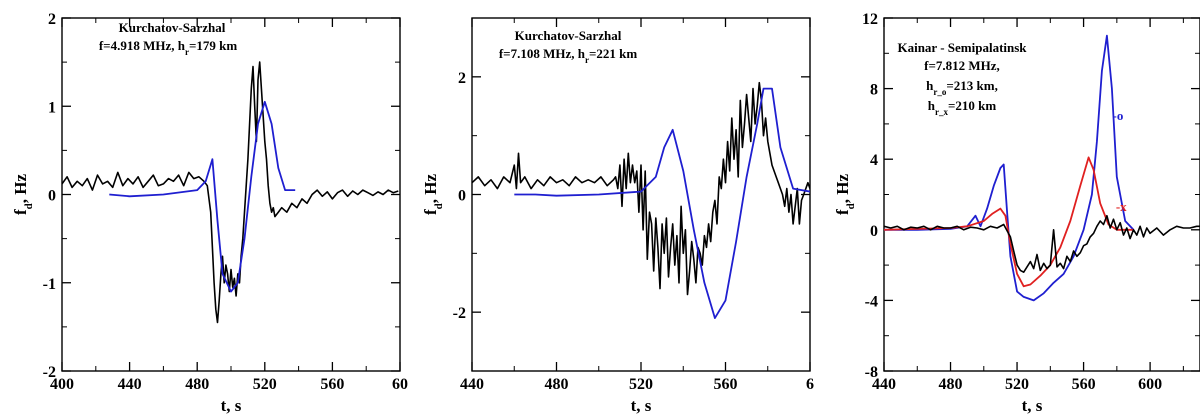 This screenshot has height=417, width=1200. Describe the element at coordinates (962, 65) in the screenshot. I see `annotation-line: f=7.812 MHz,` at that location.